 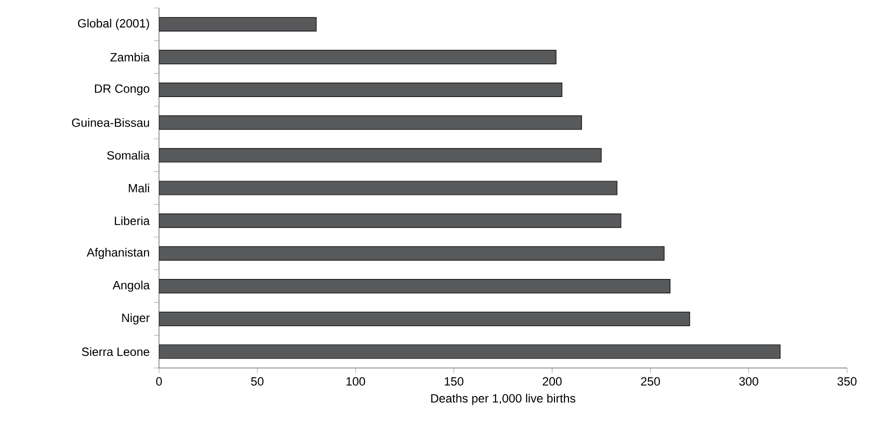 What do you see at coordinates (130, 57) in the screenshot?
I see `y-tick-label: Zambia` at bounding box center [130, 57].